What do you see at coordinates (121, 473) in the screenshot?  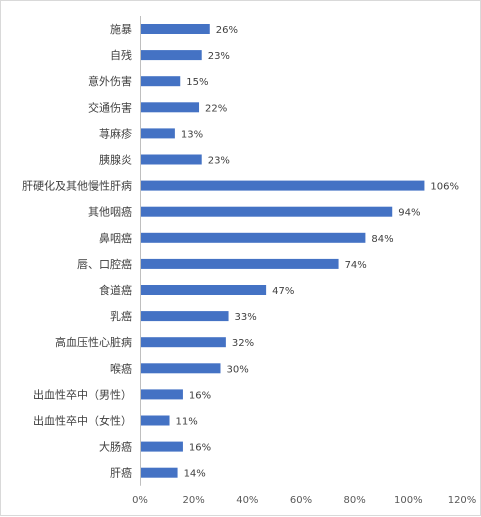 I see `category-label: 肝癌` at bounding box center [121, 473].